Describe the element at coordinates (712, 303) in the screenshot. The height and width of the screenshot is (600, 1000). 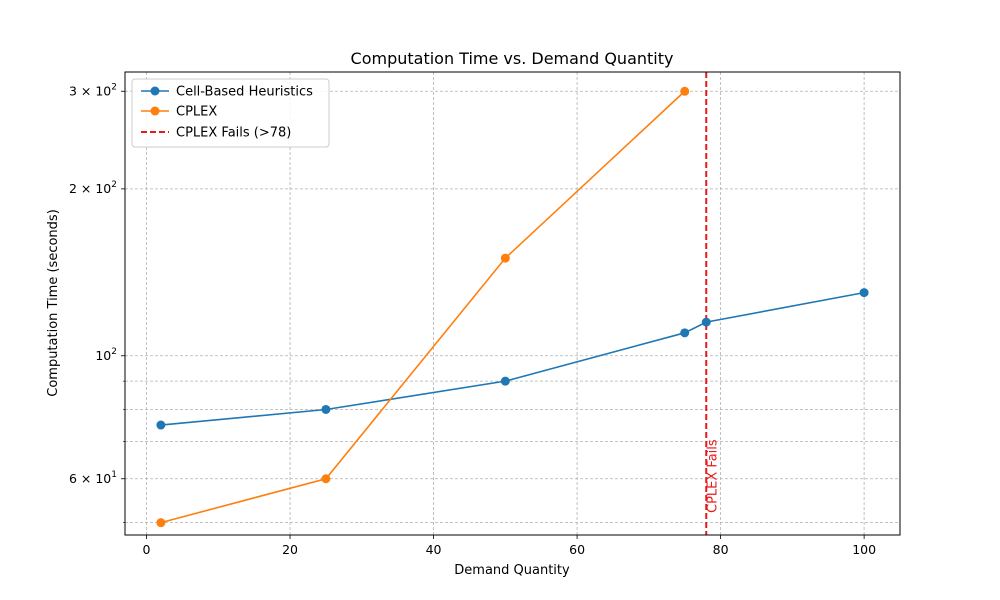
I see `cplex-fails-marker: CPLEX Fails` at that location.